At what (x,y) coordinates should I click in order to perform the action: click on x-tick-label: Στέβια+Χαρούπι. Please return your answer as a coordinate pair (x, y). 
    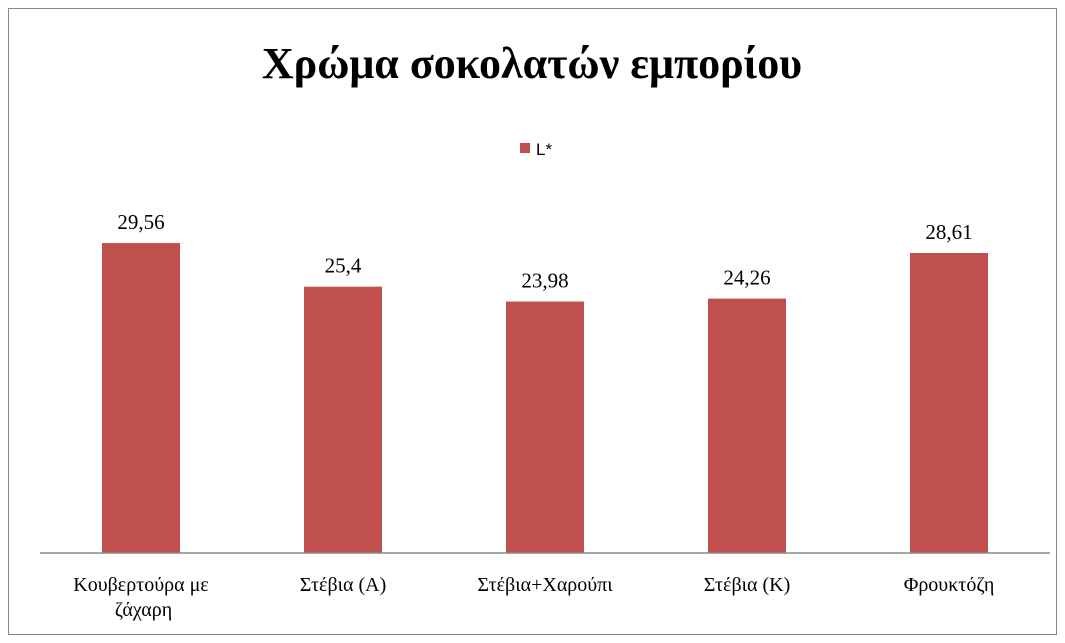
    Looking at the image, I should click on (545, 585).